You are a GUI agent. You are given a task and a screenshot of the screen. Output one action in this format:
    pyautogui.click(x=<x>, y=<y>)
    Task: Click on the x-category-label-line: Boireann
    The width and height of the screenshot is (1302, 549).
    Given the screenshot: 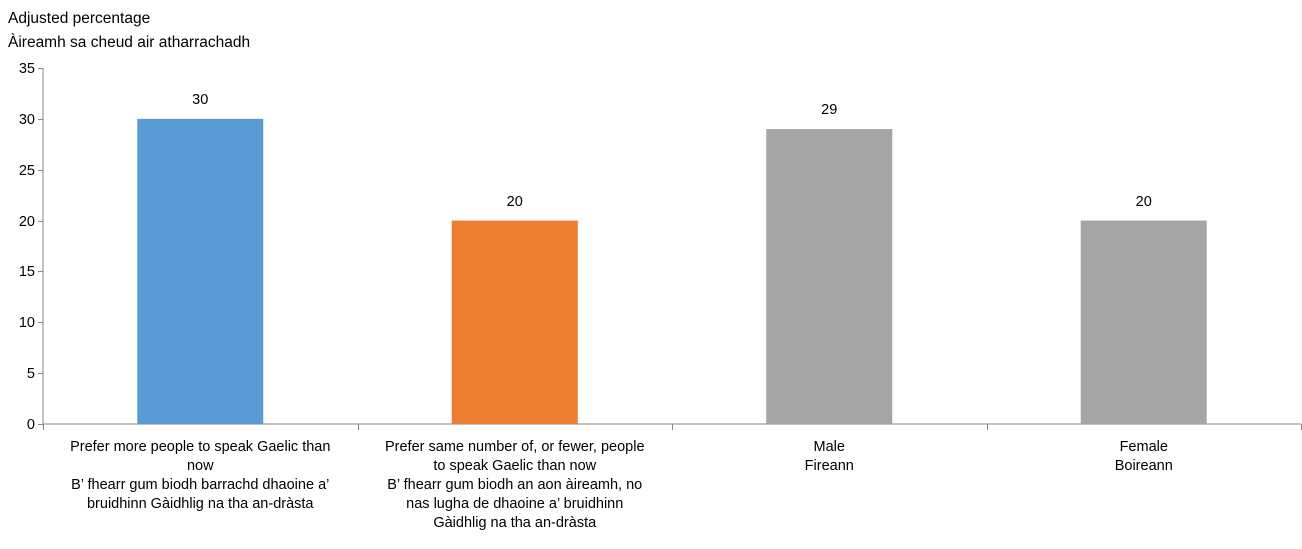 What is the action you would take?
    pyautogui.click(x=1143, y=466)
    